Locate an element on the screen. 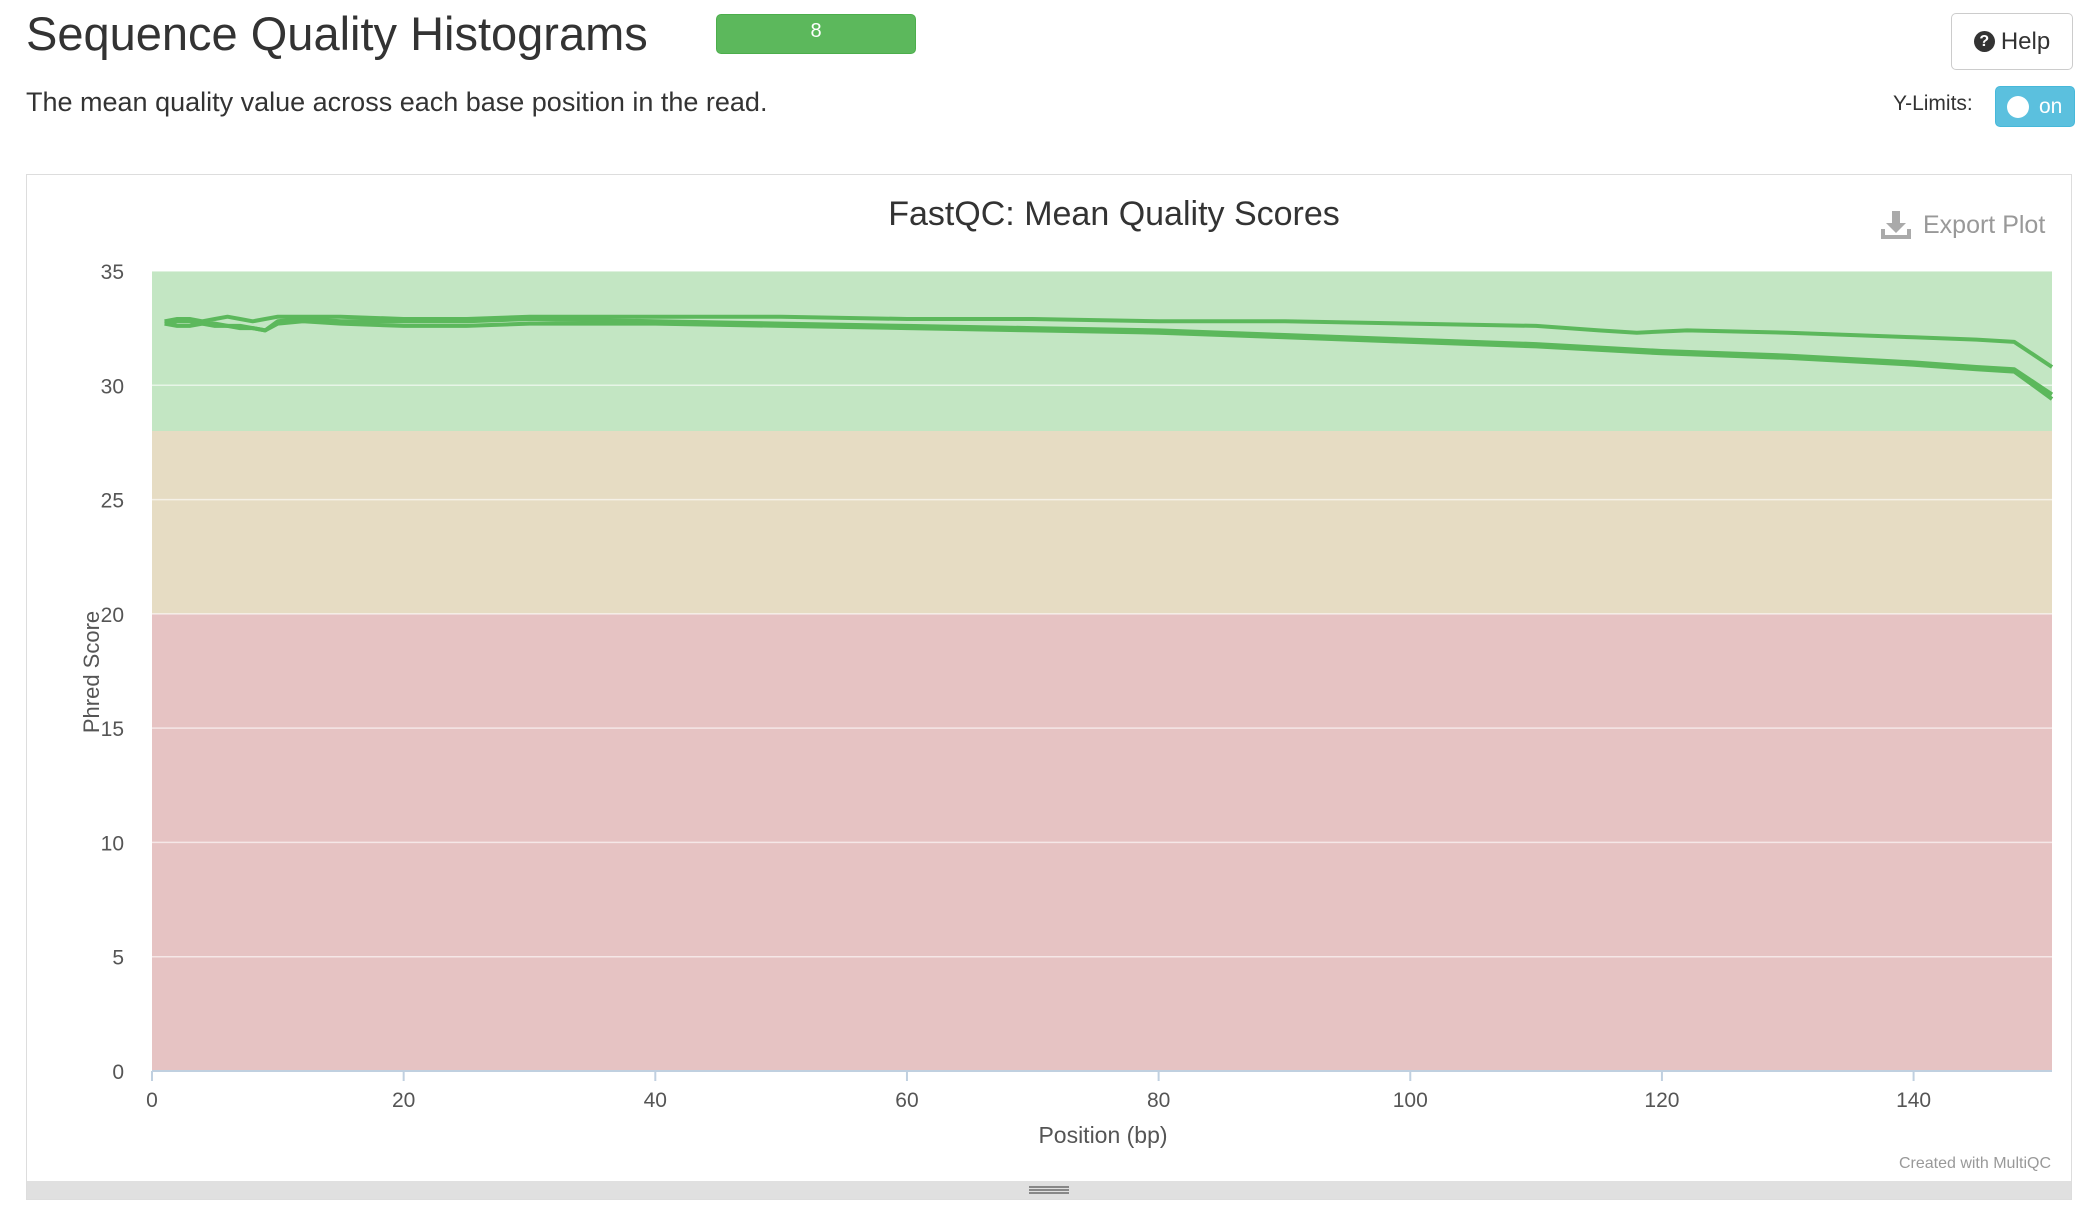  resize-grip-icon is located at coordinates (1049, 1190).